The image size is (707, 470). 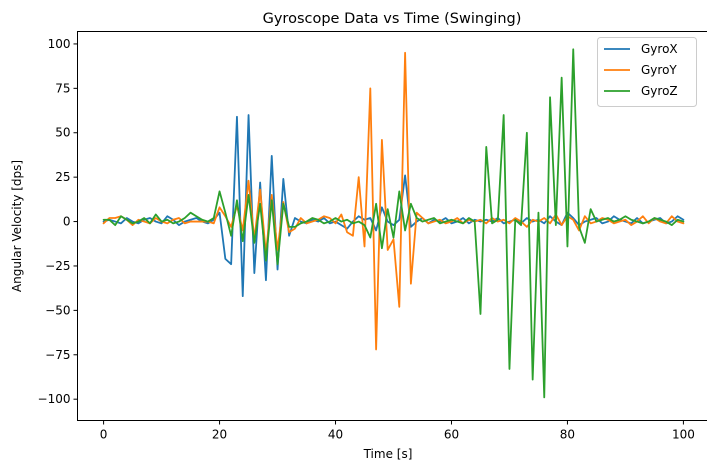 I want to click on y-tick-label: 50, so click(x=62, y=133).